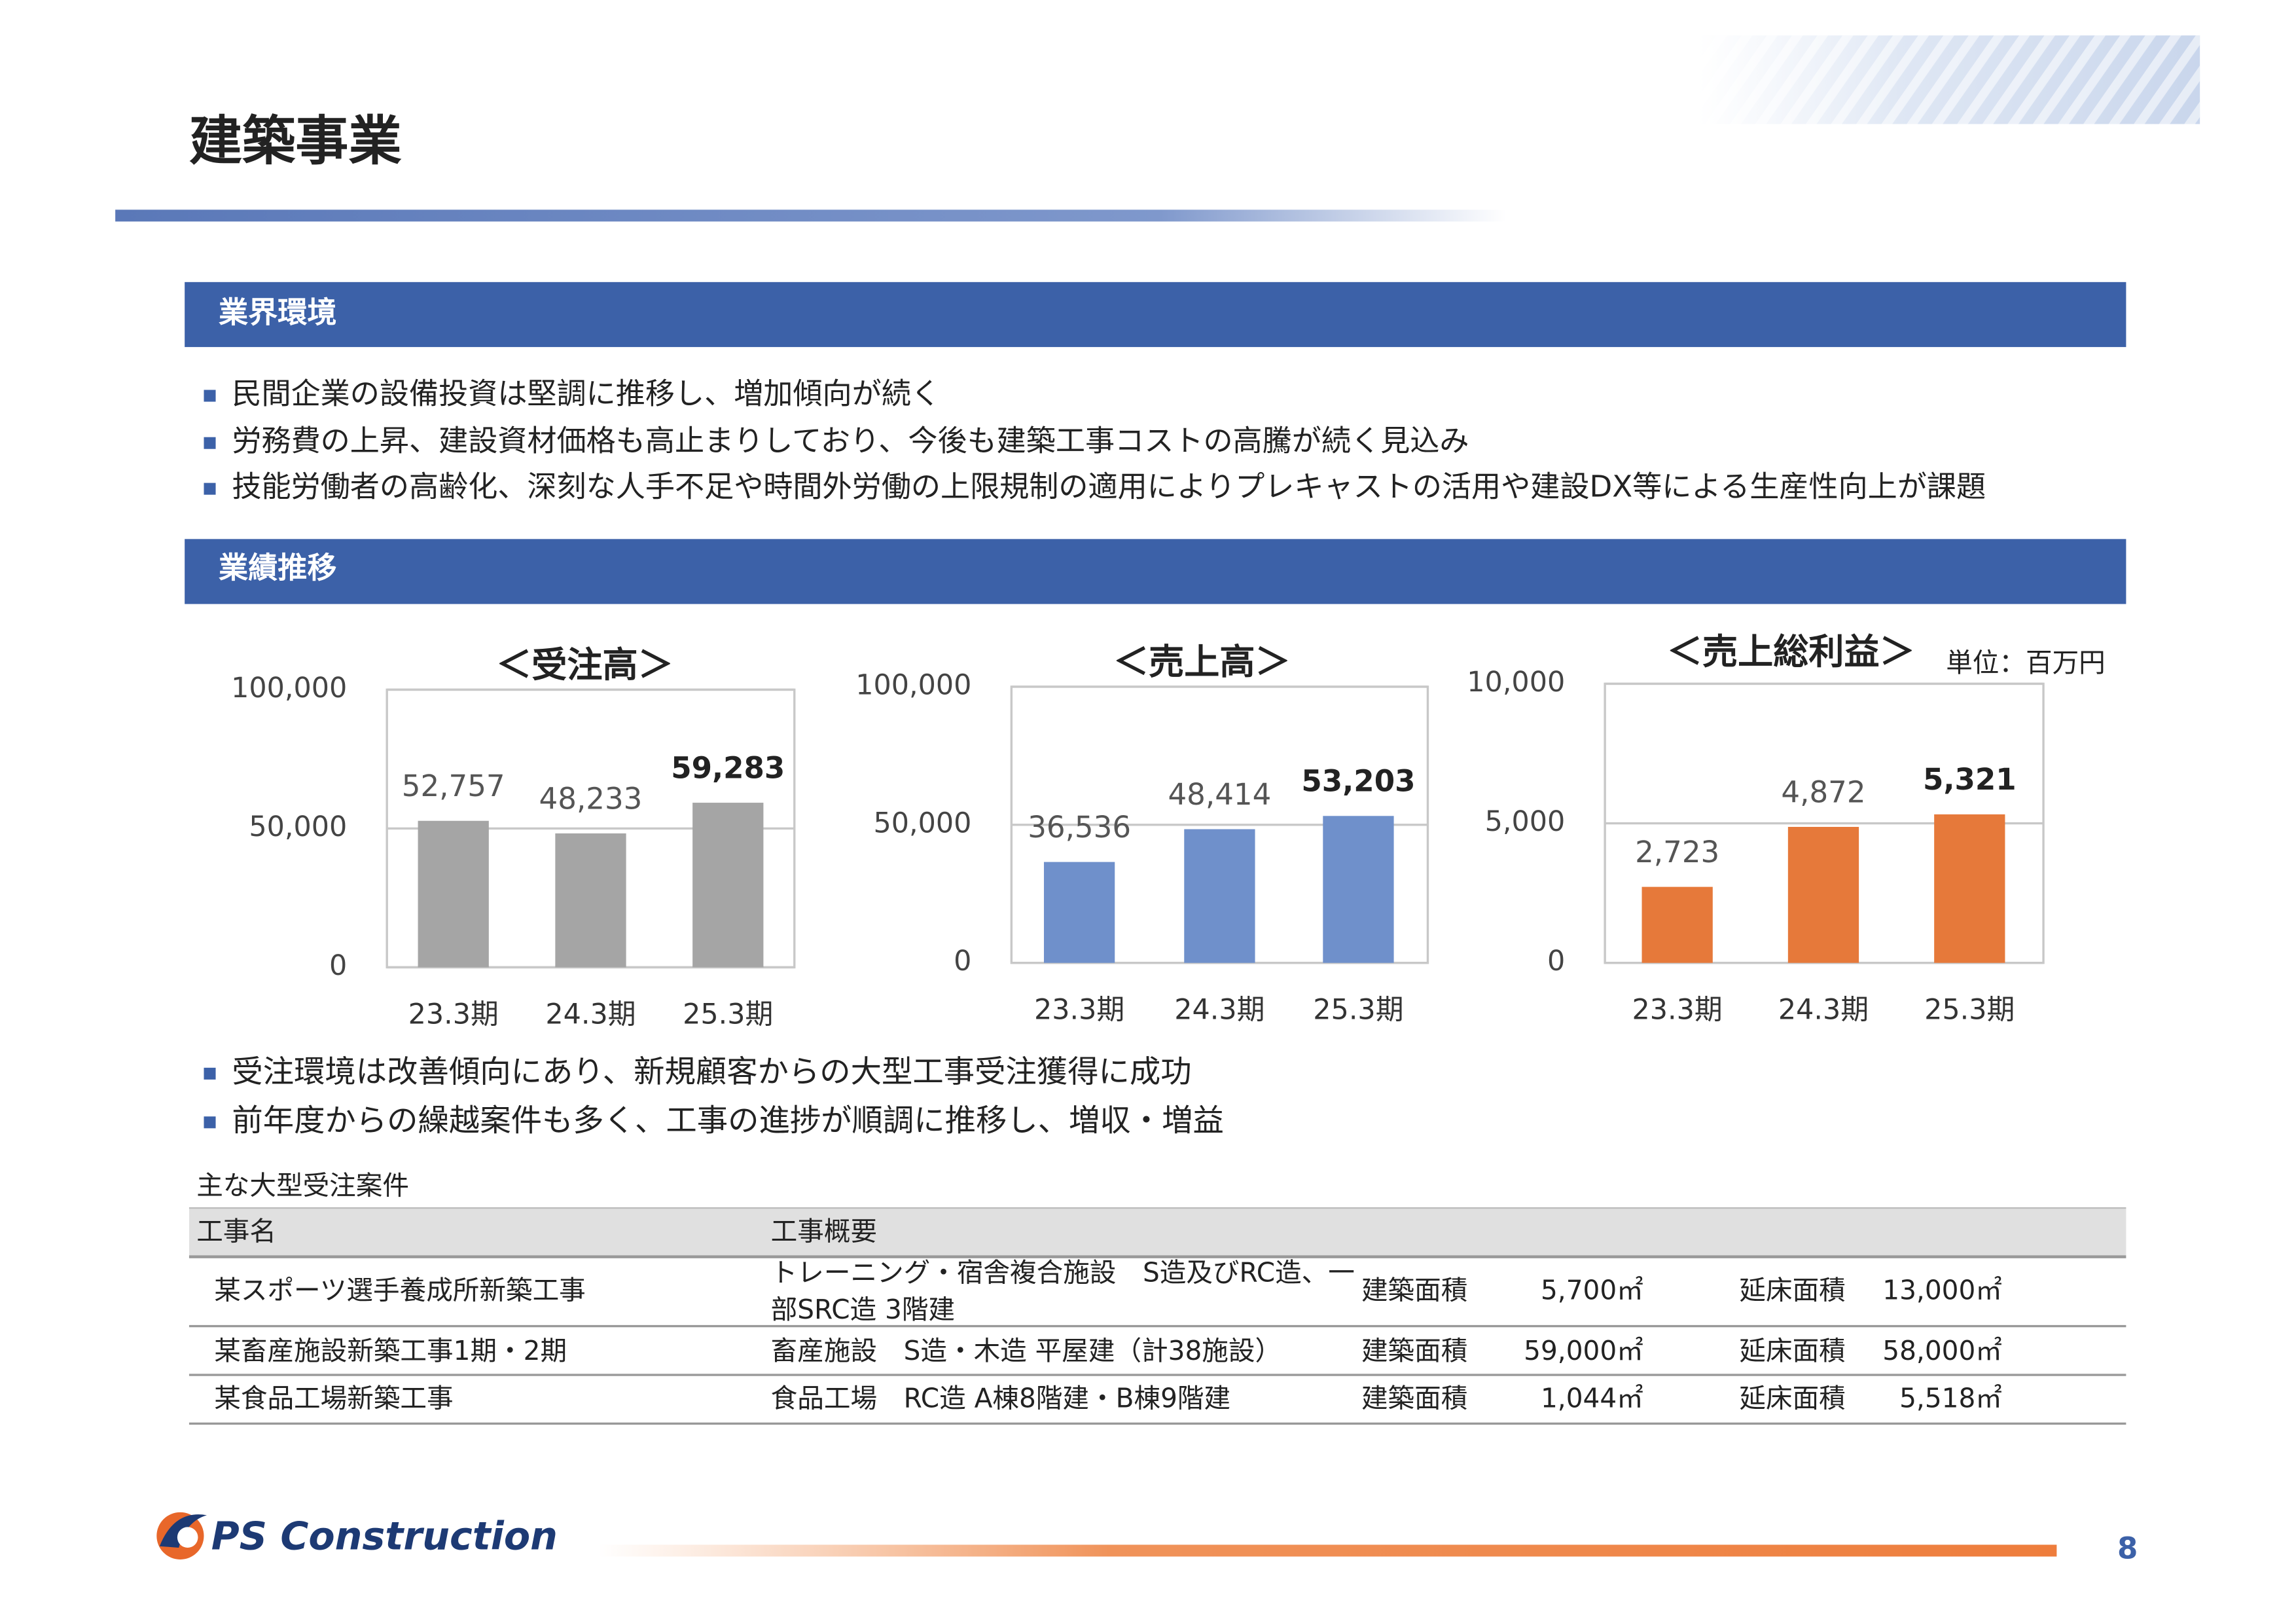 This screenshot has width=2296, height=1623. What do you see at coordinates (863, 1309) in the screenshot?
I see `project-summary: 部SRC造 3階建` at bounding box center [863, 1309].